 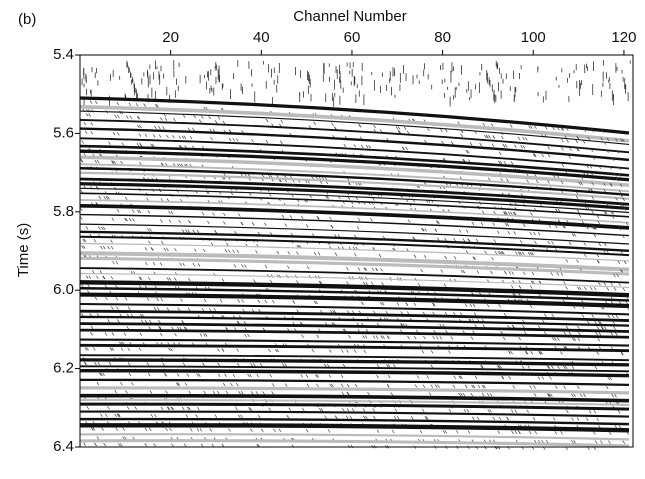 What do you see at coordinates (63, 132) in the screenshot?
I see `y-tick-label: 5.6` at bounding box center [63, 132].